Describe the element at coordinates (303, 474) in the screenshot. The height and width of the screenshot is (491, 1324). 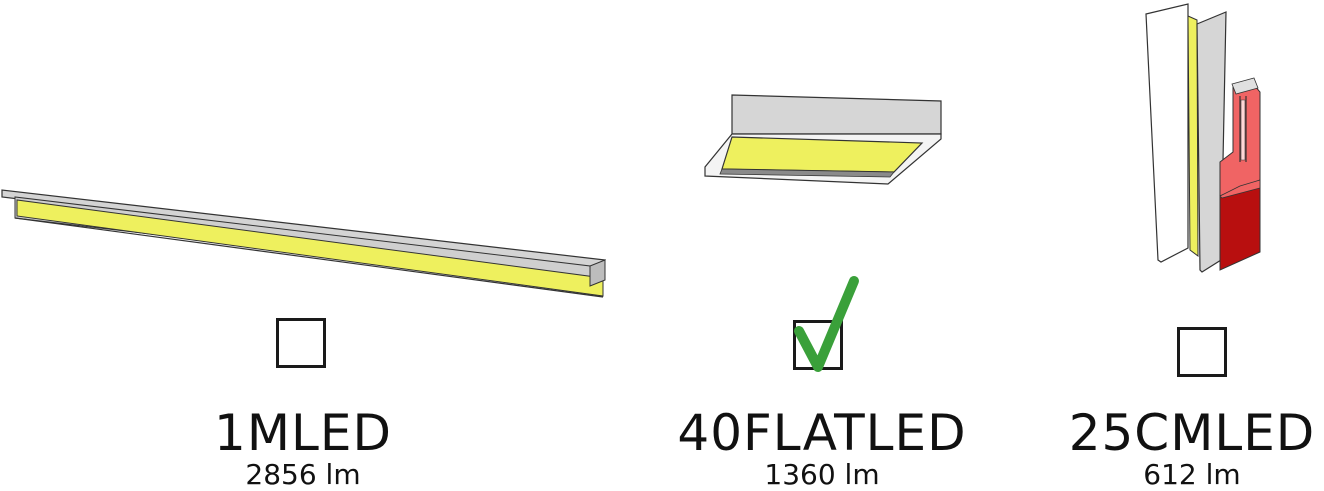
I see `product-flux-1mled: 2856 lm` at that location.